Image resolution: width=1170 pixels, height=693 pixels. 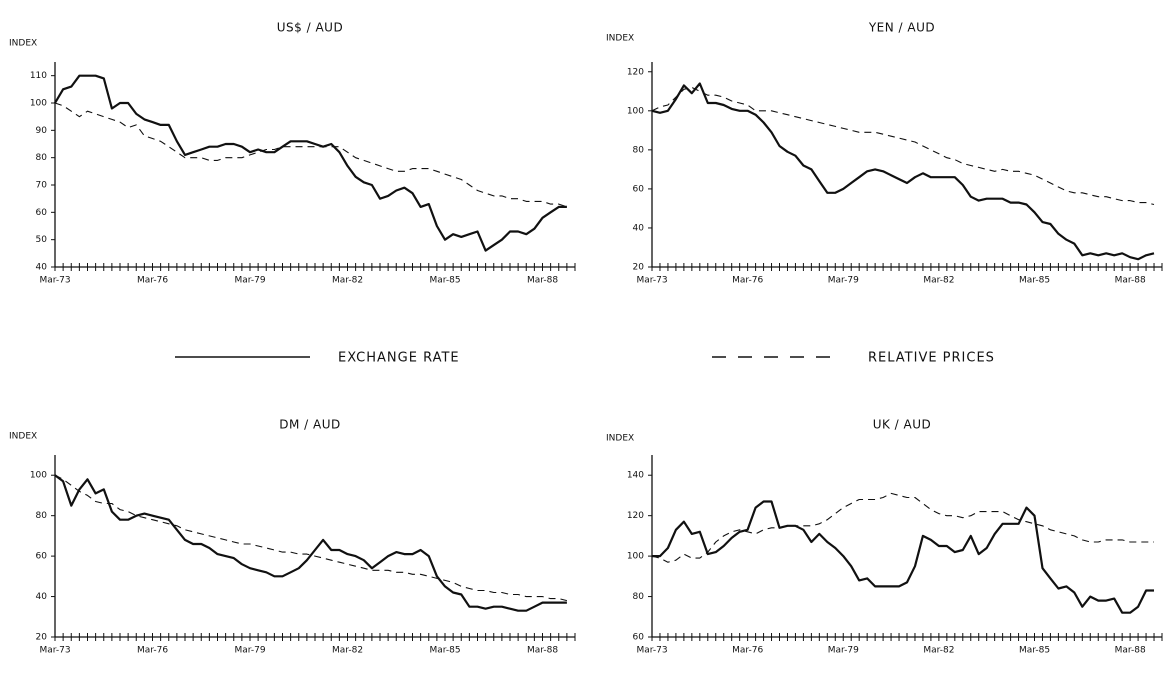 I want to click on legend-label: EXCHANGE RATE, so click(x=399, y=358).